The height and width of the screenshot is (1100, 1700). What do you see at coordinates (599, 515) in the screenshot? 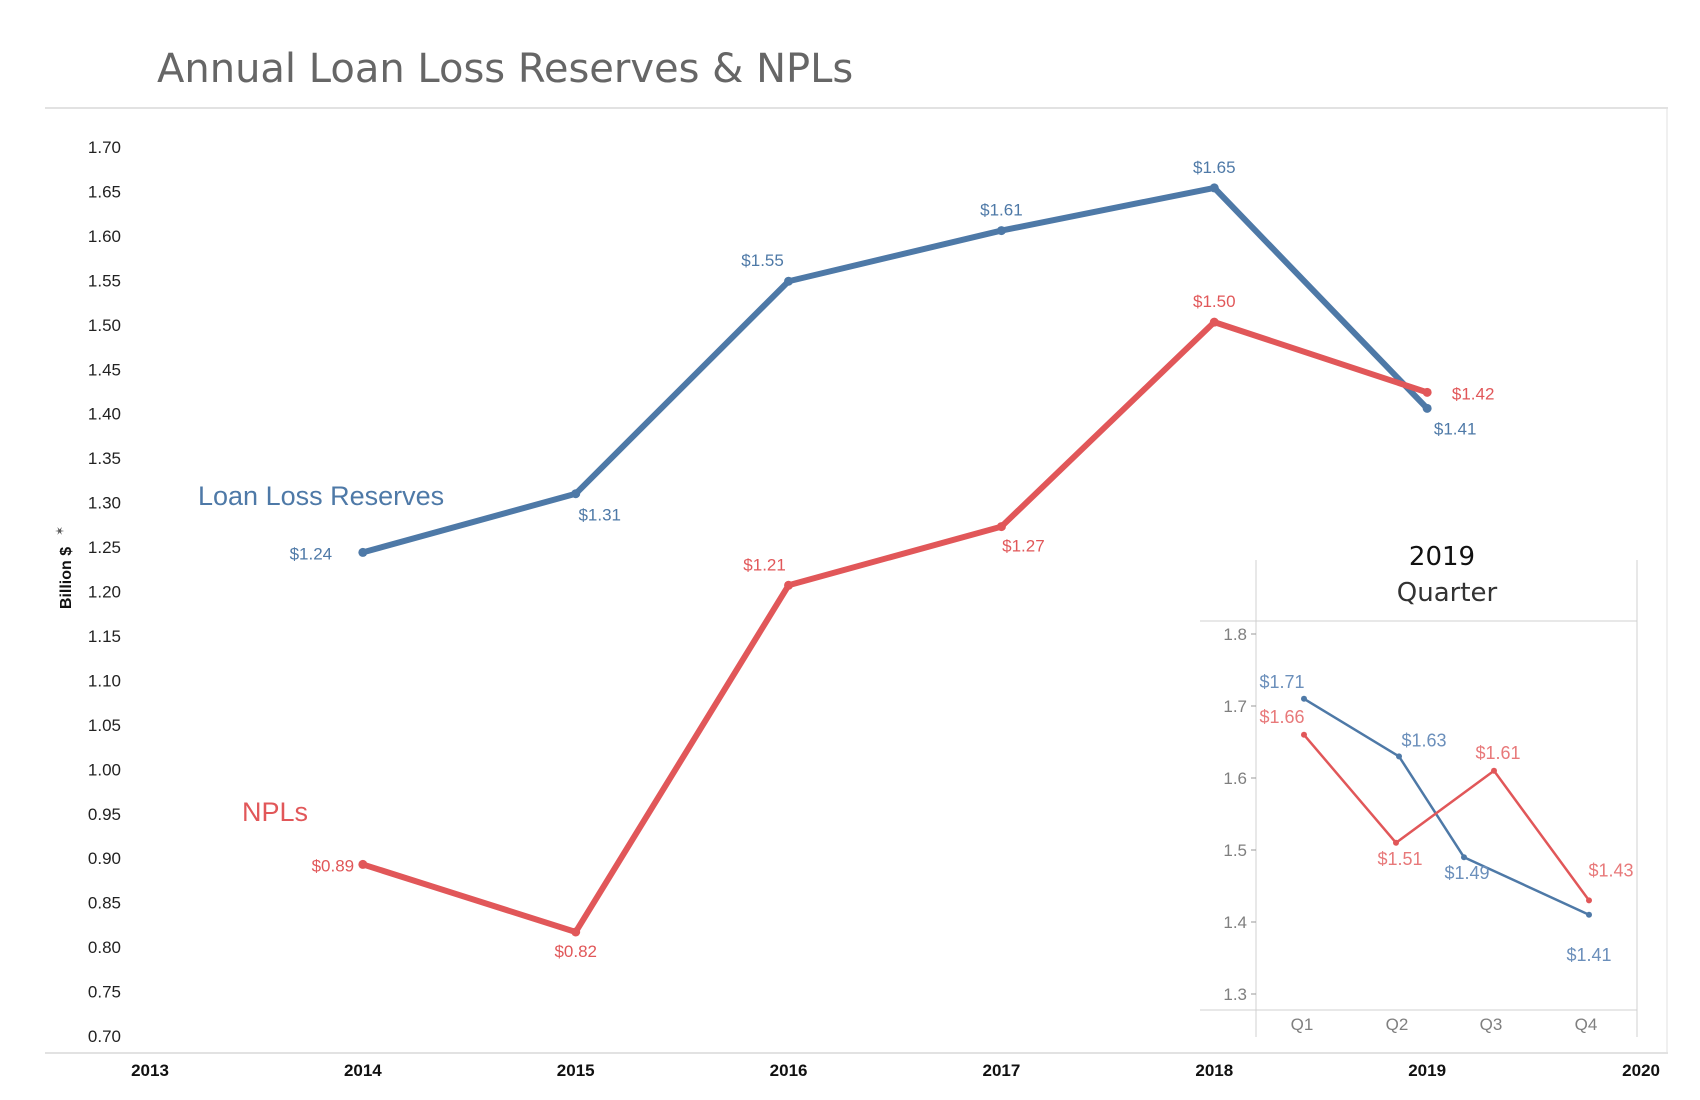
I see `data-label: $1.31` at bounding box center [599, 515].